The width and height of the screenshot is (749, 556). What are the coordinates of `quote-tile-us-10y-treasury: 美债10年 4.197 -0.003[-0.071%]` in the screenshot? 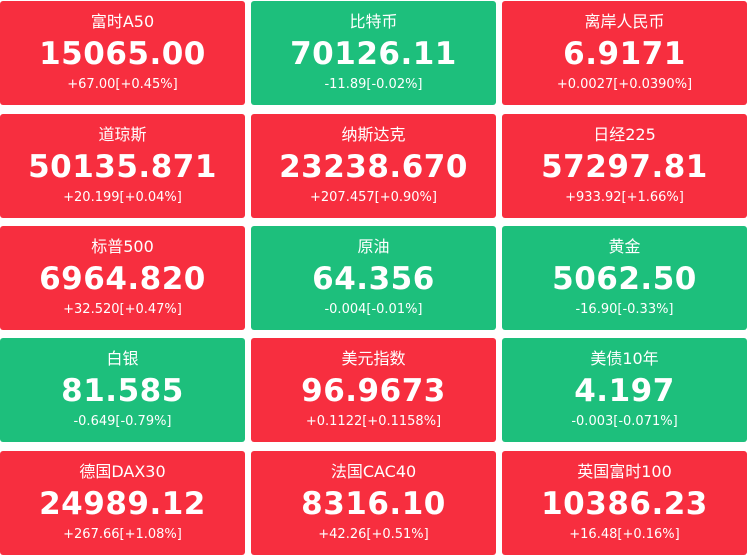 It's located at (624, 390).